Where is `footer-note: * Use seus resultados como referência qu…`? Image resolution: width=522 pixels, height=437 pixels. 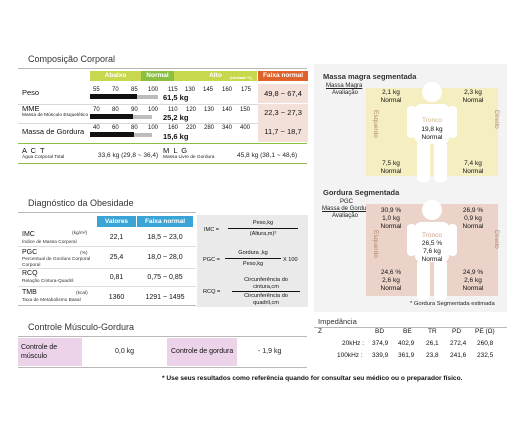
footer-note: * Use seus resultados como referência qu… is located at coordinates (312, 378).